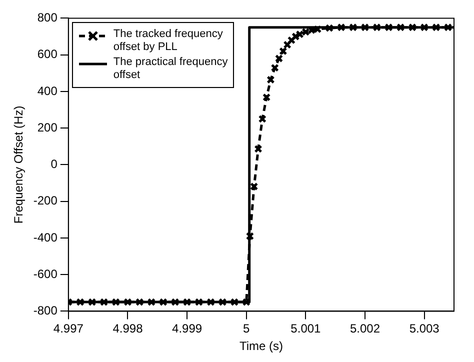  Describe the element at coordinates (45, 201) in the screenshot. I see `y-tick-label: -200` at that location.